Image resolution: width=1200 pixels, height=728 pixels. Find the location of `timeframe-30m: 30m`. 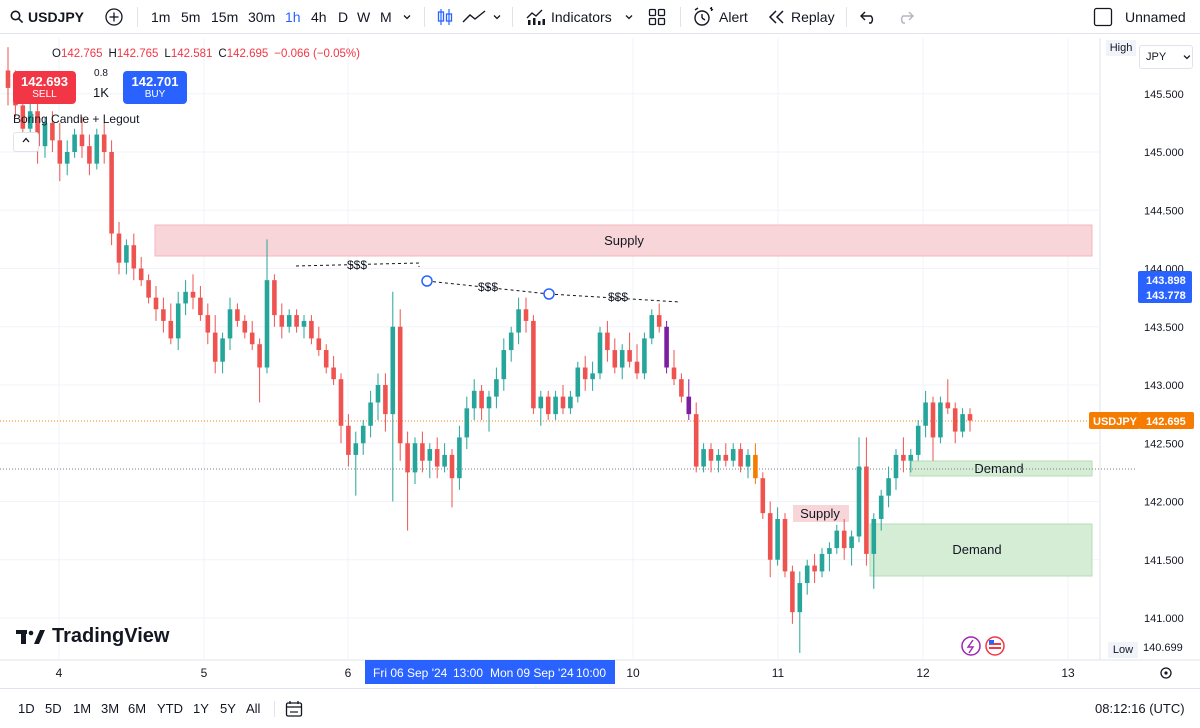

timeframe-30m: 30m is located at coordinates (262, 17).